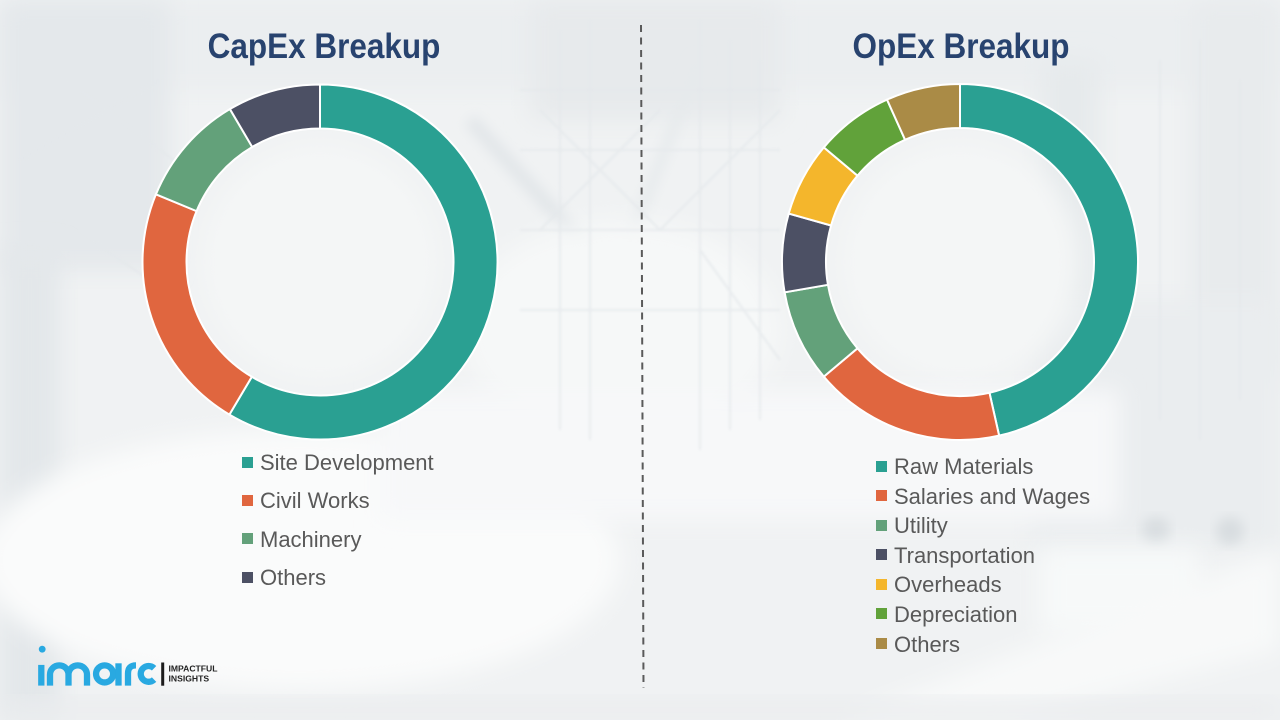 This screenshot has height=720, width=1280. Describe the element at coordinates (189, 679) in the screenshot. I see `svg-text: INSIGHTS` at that location.